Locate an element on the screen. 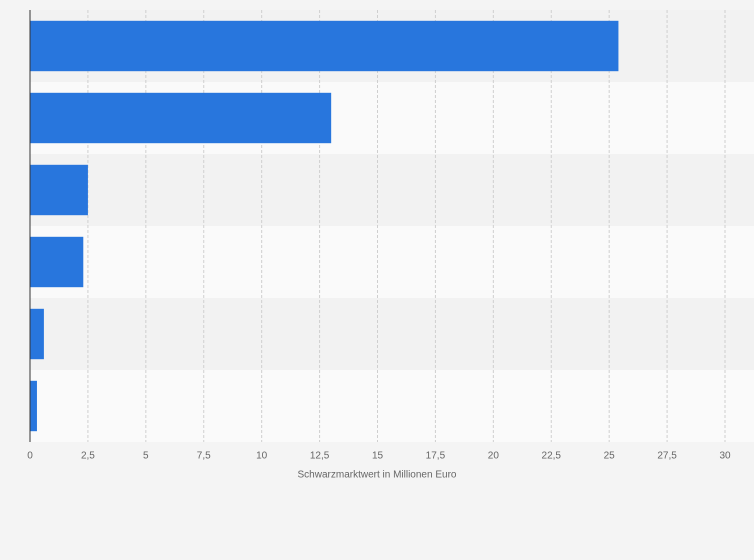 This screenshot has height=560, width=754. x-tick-label: 27,5 is located at coordinates (667, 456).